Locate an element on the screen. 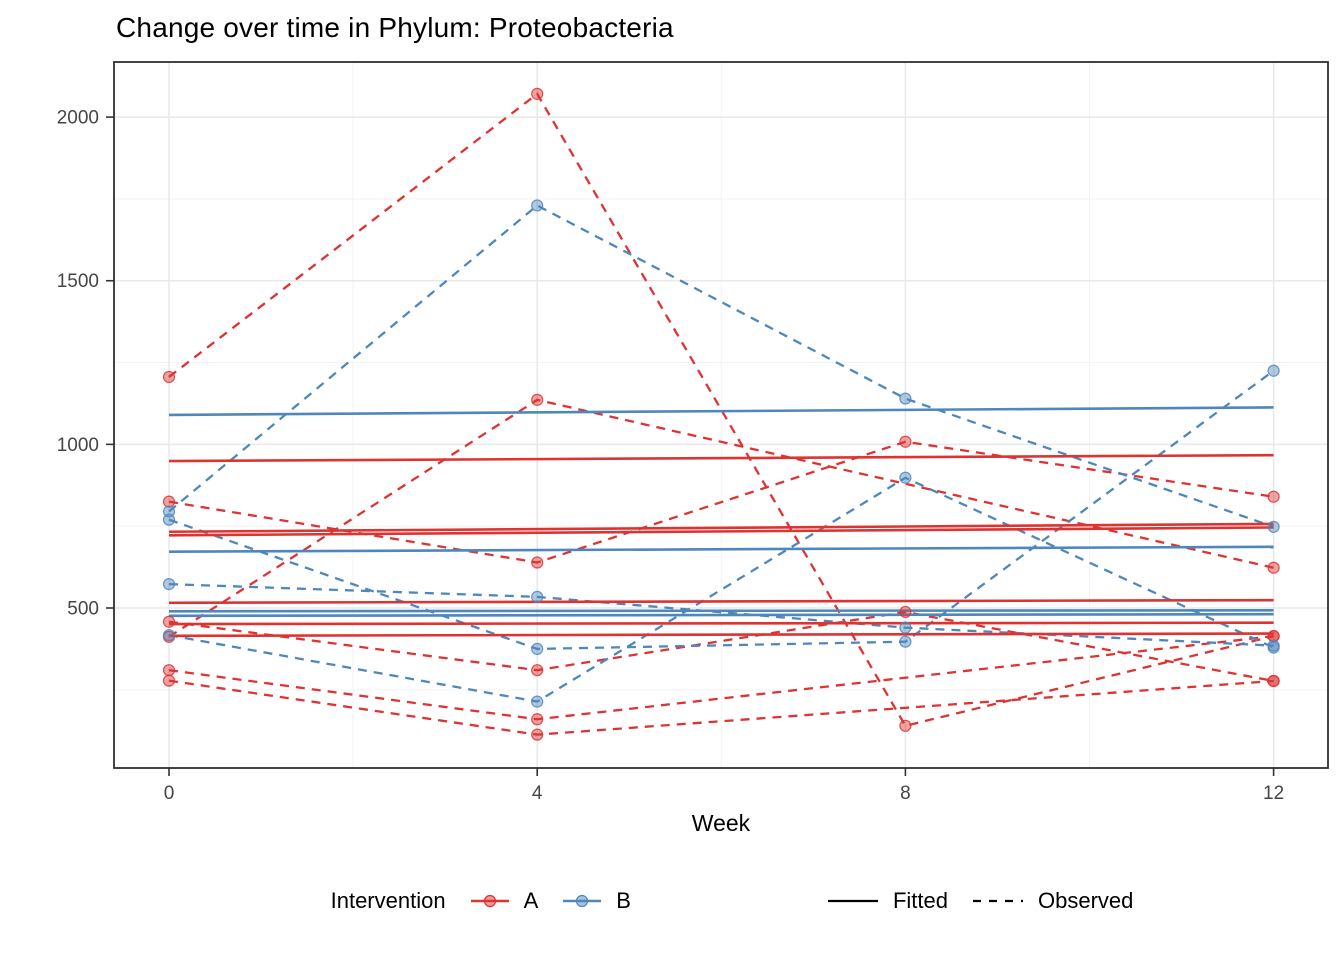 The height and width of the screenshot is (960, 1344). data-point-A5-wk4 is located at coordinates (537, 719).